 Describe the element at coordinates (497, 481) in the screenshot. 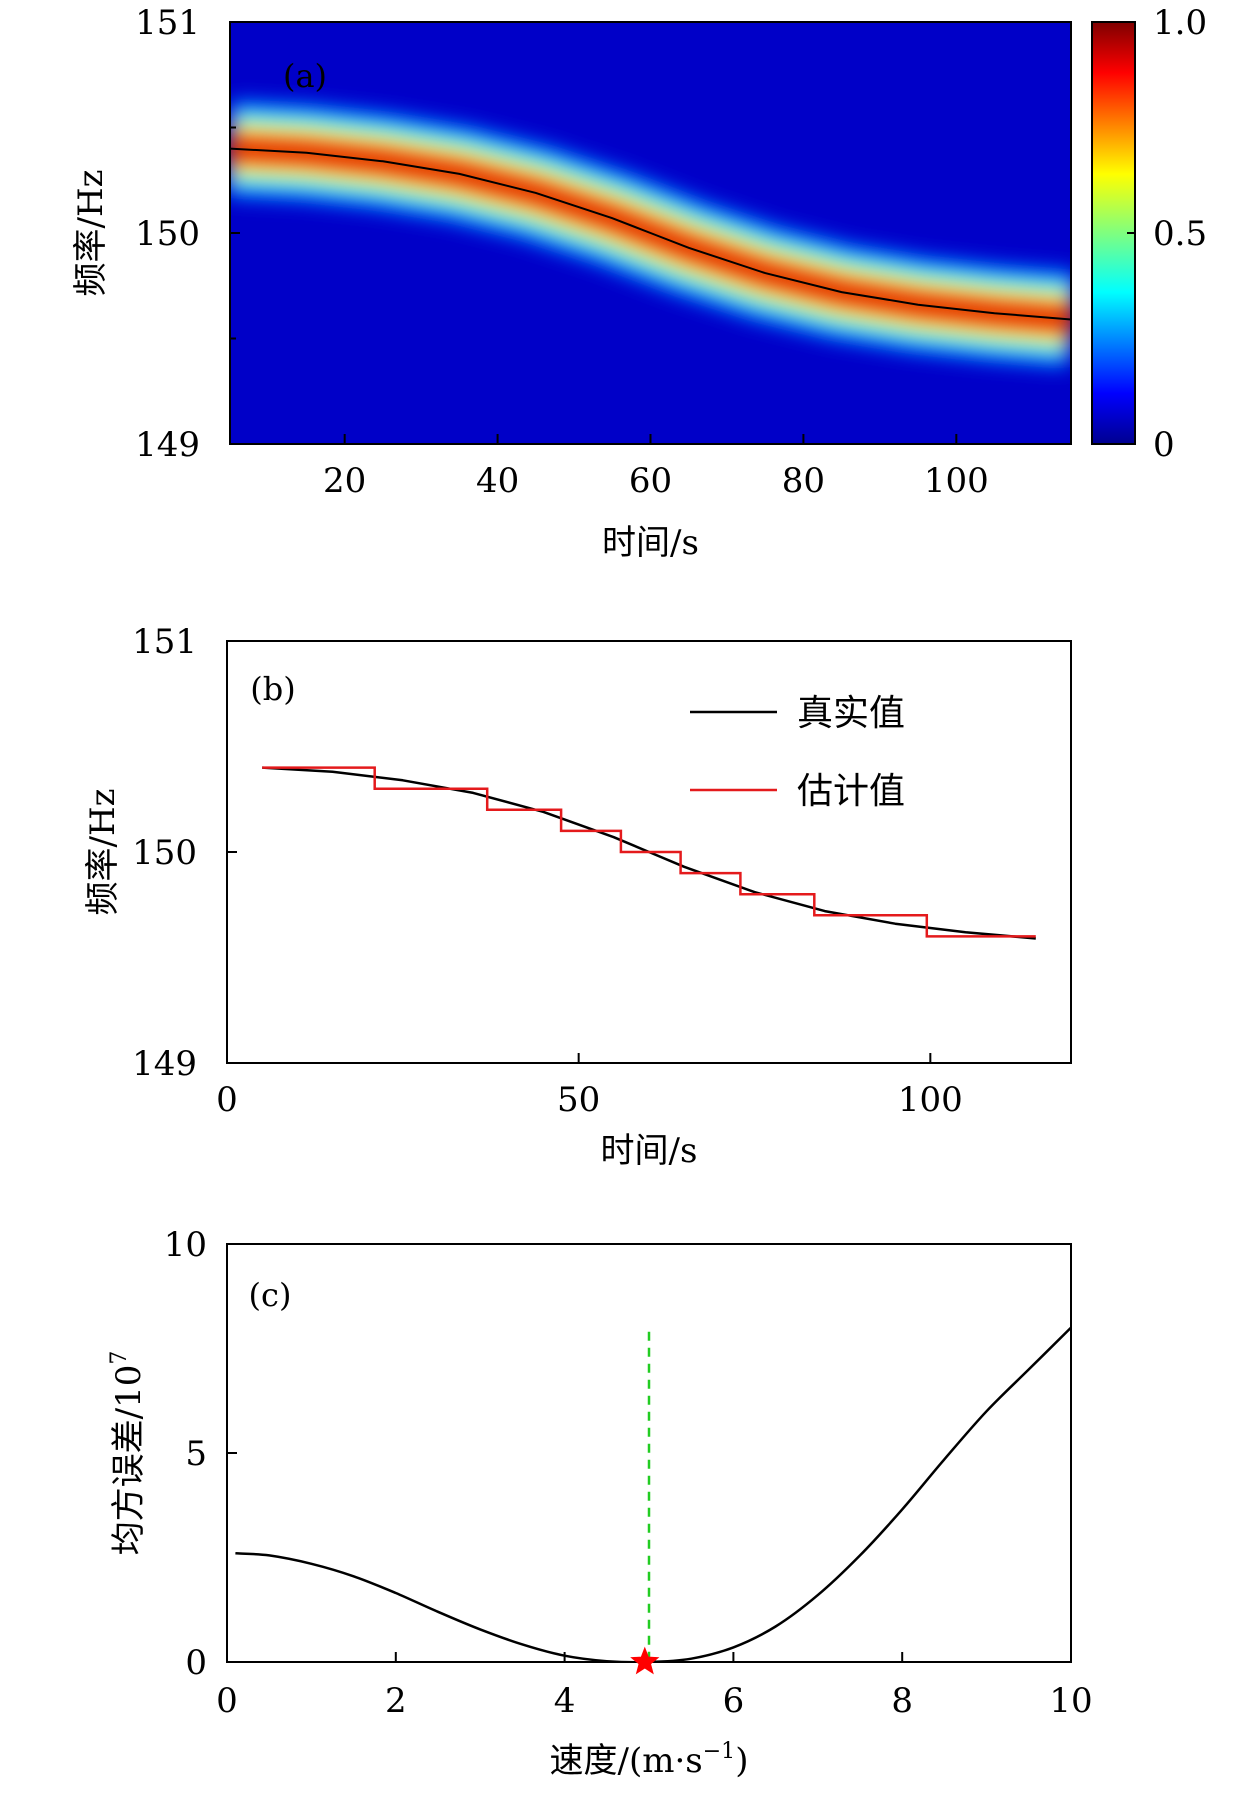

I see `x-tick-label: 40` at that location.